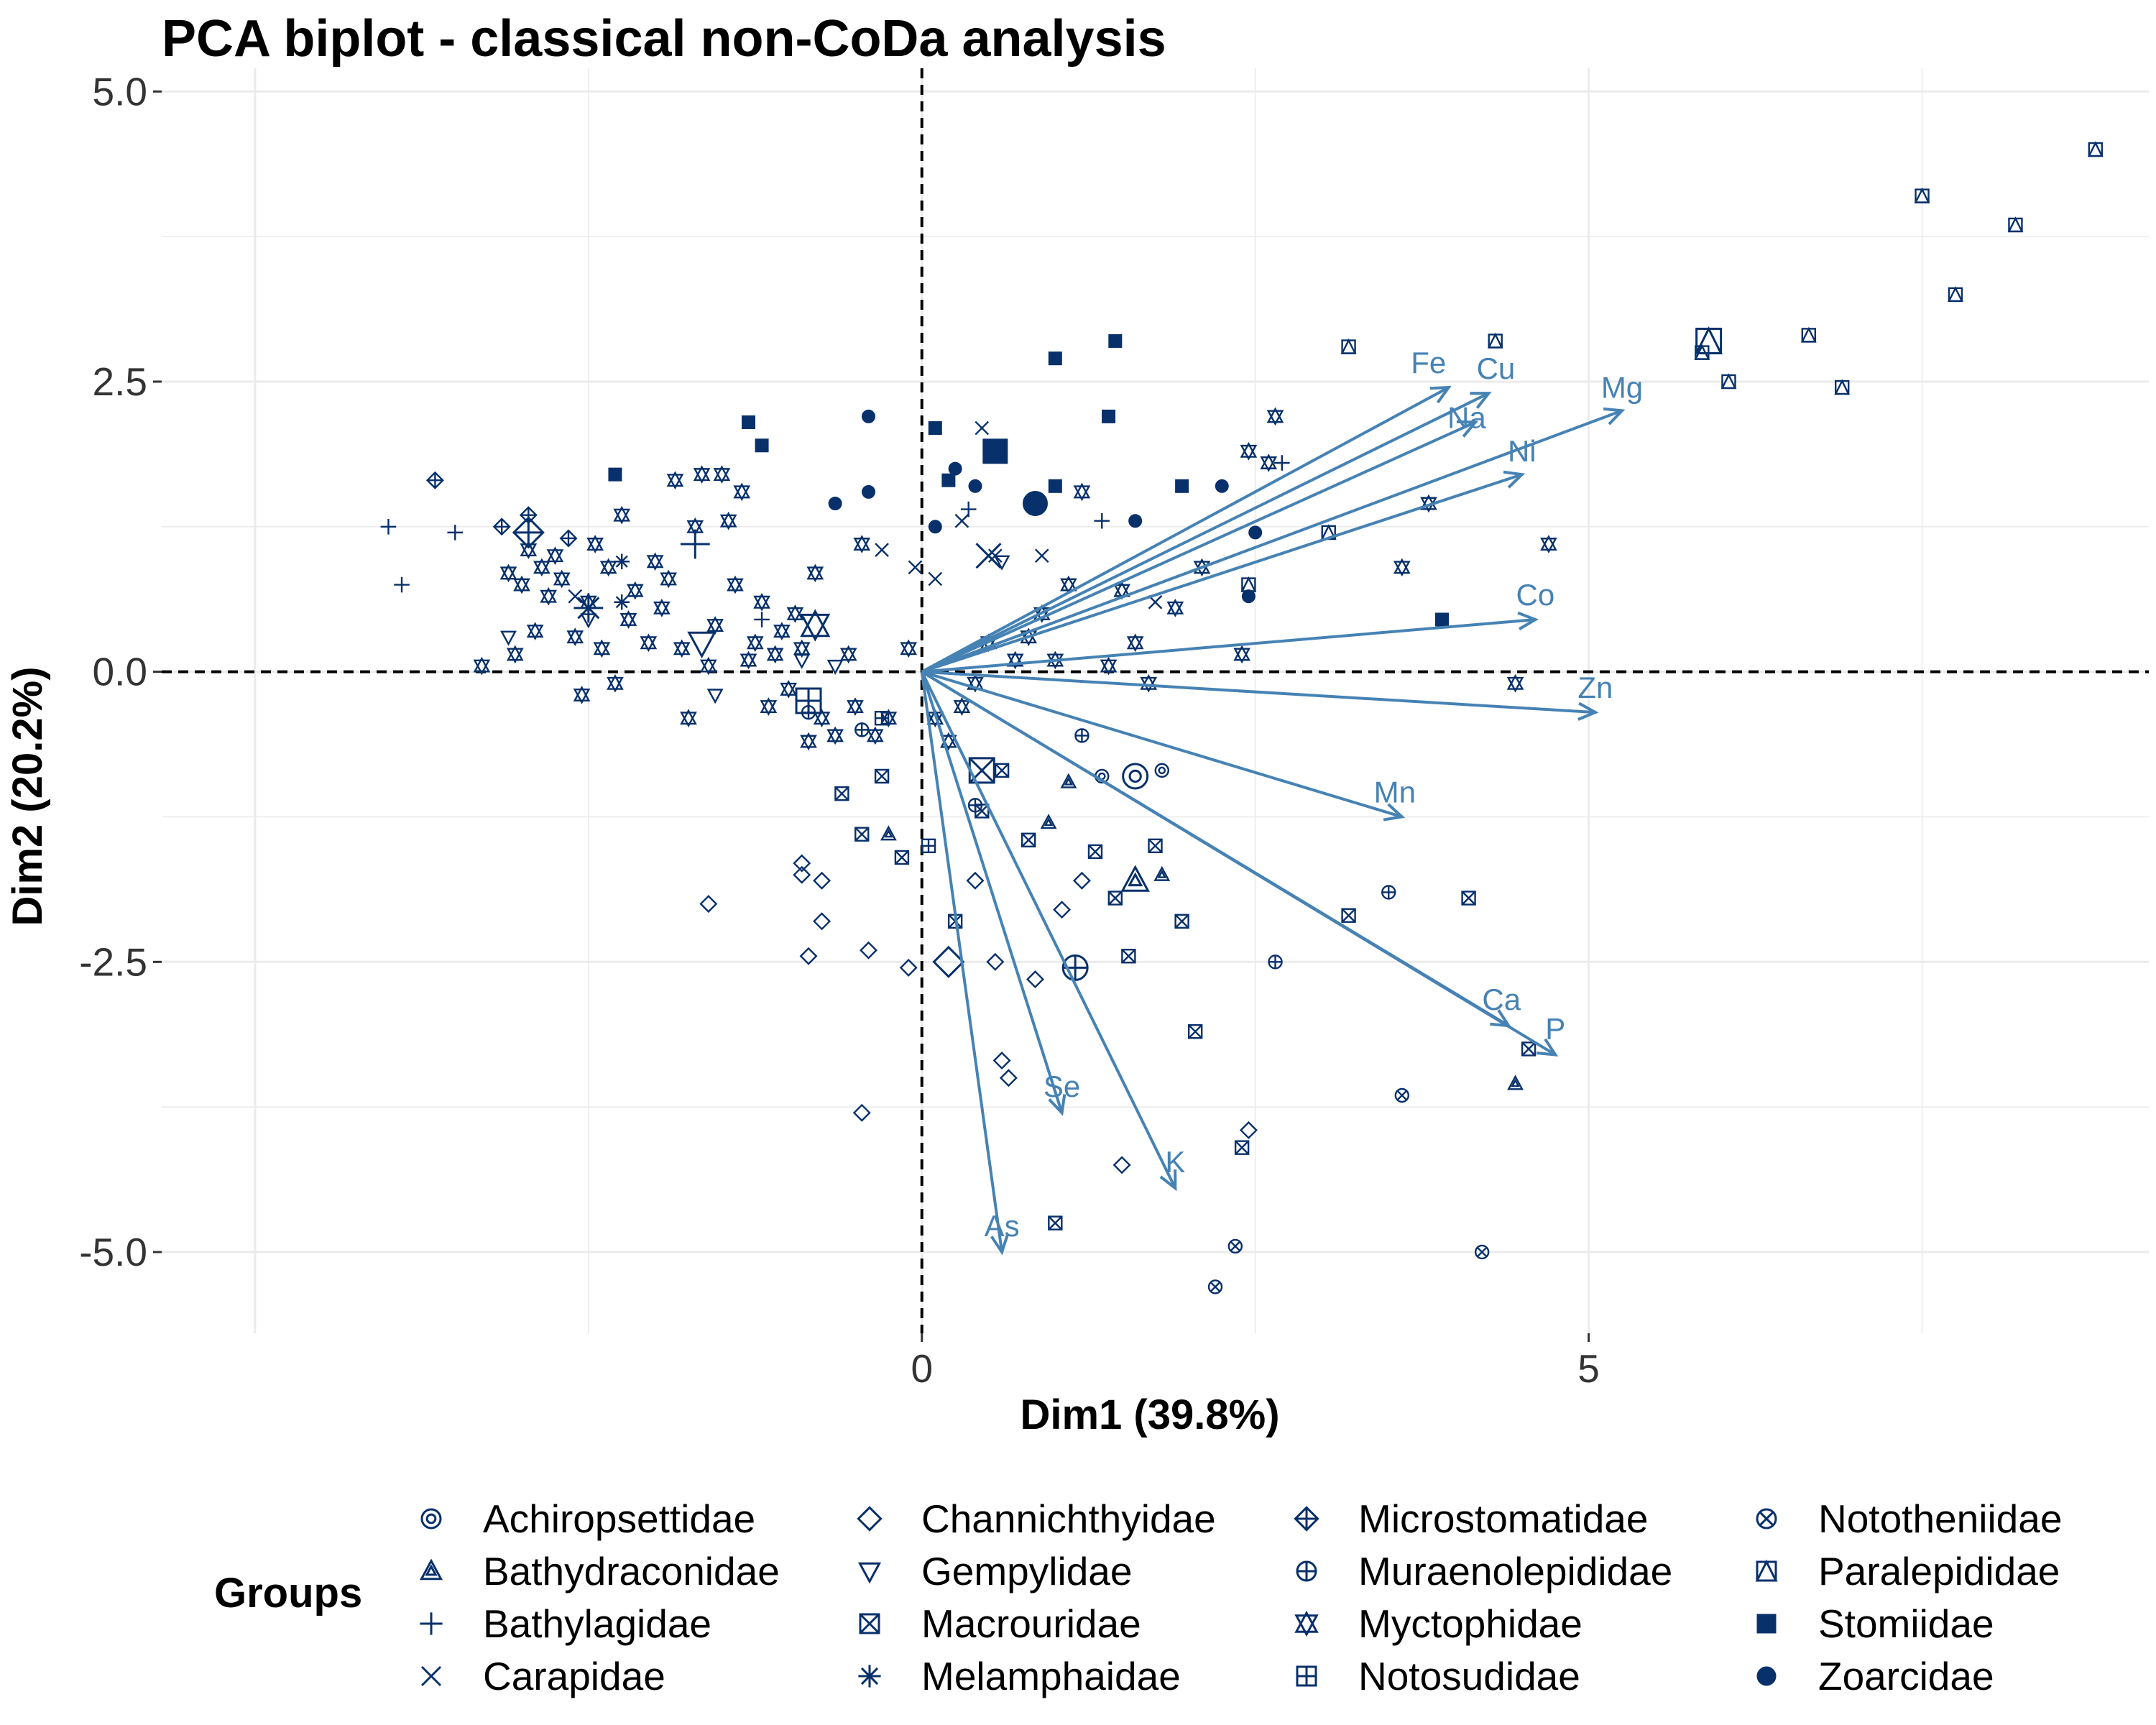 Image resolution: width=2156 pixels, height=1725 pixels. I want to click on vector-label-fe: Fe, so click(1429, 363).